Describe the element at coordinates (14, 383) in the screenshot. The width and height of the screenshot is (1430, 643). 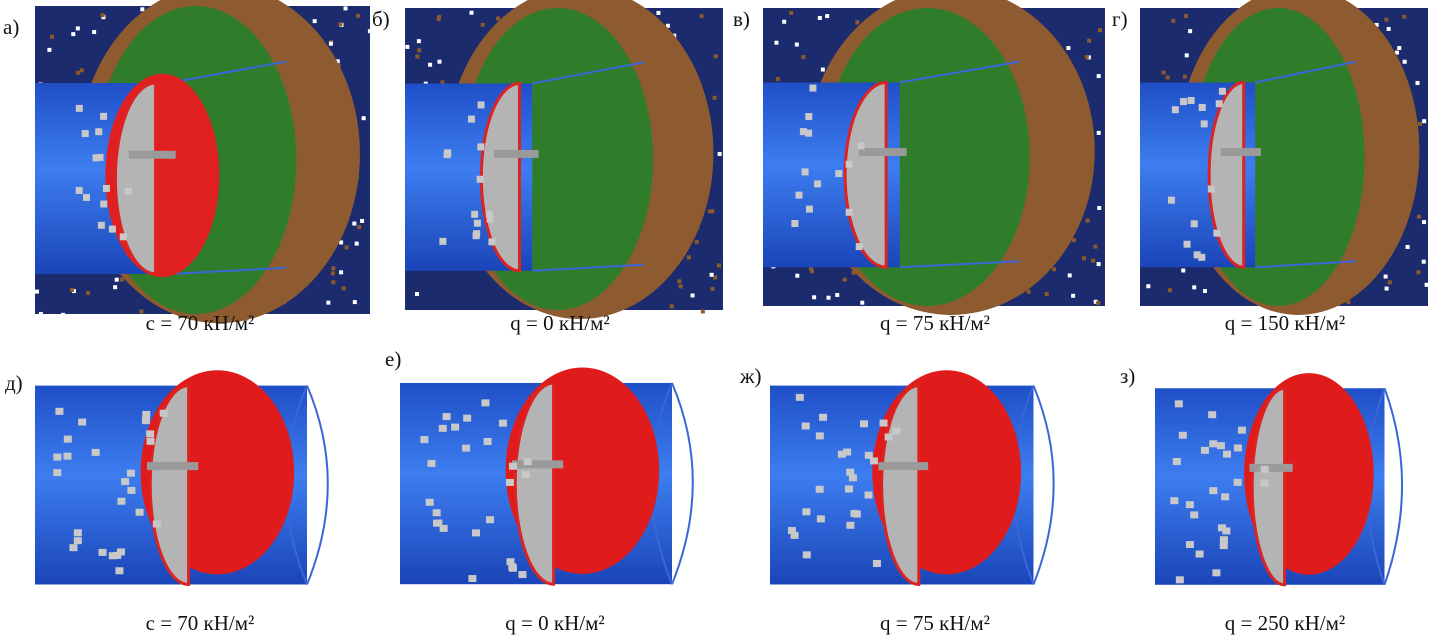
I see `panel-label: д)` at that location.